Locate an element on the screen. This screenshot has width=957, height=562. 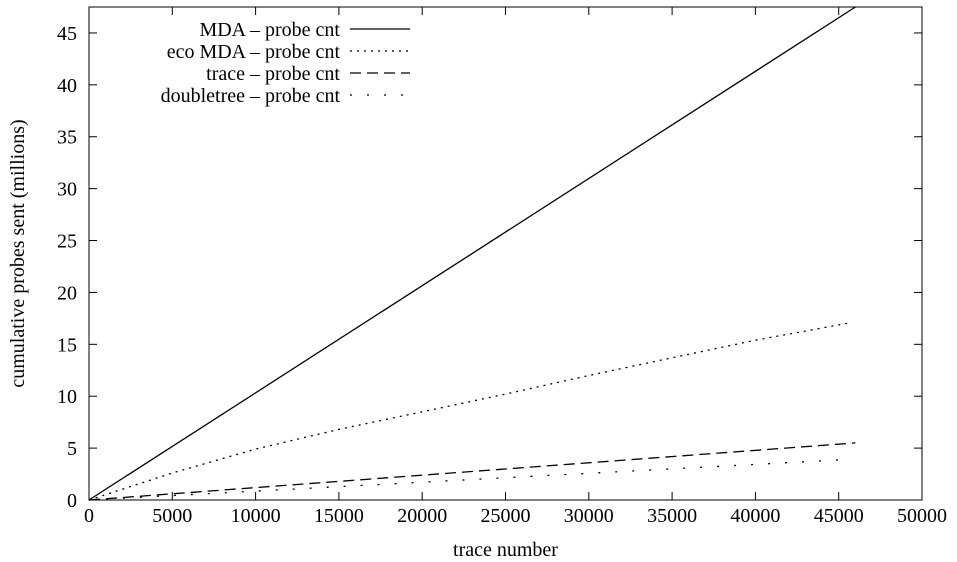
y-tick-label: 35 is located at coordinates (67, 138).